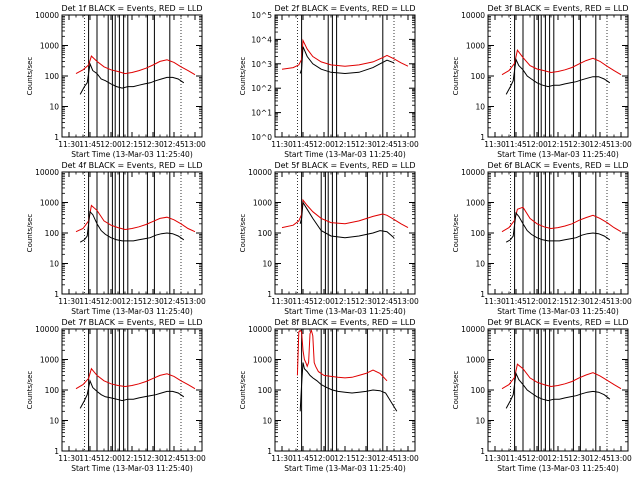  I want to click on chart-title: Det 7f BLACK = Events, RED = LLD, so click(131, 322).